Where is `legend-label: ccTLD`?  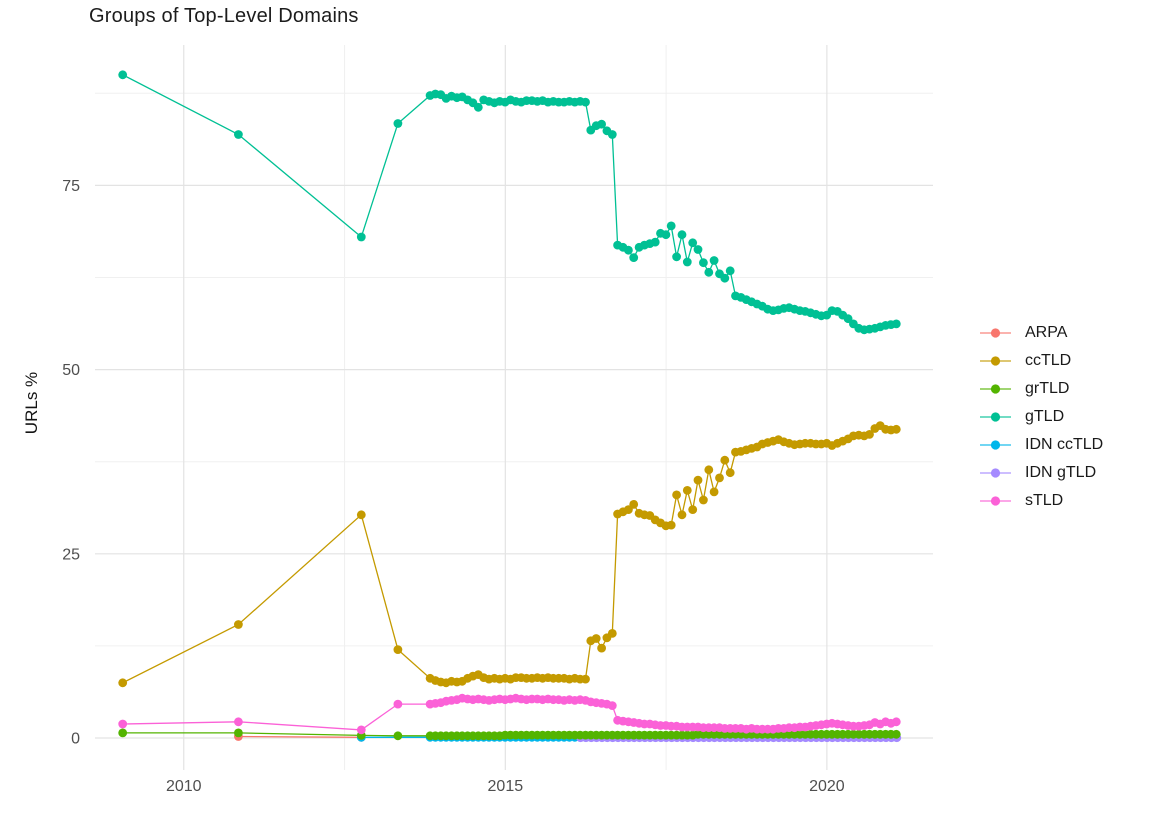 legend-label: ccTLD is located at coordinates (1048, 360).